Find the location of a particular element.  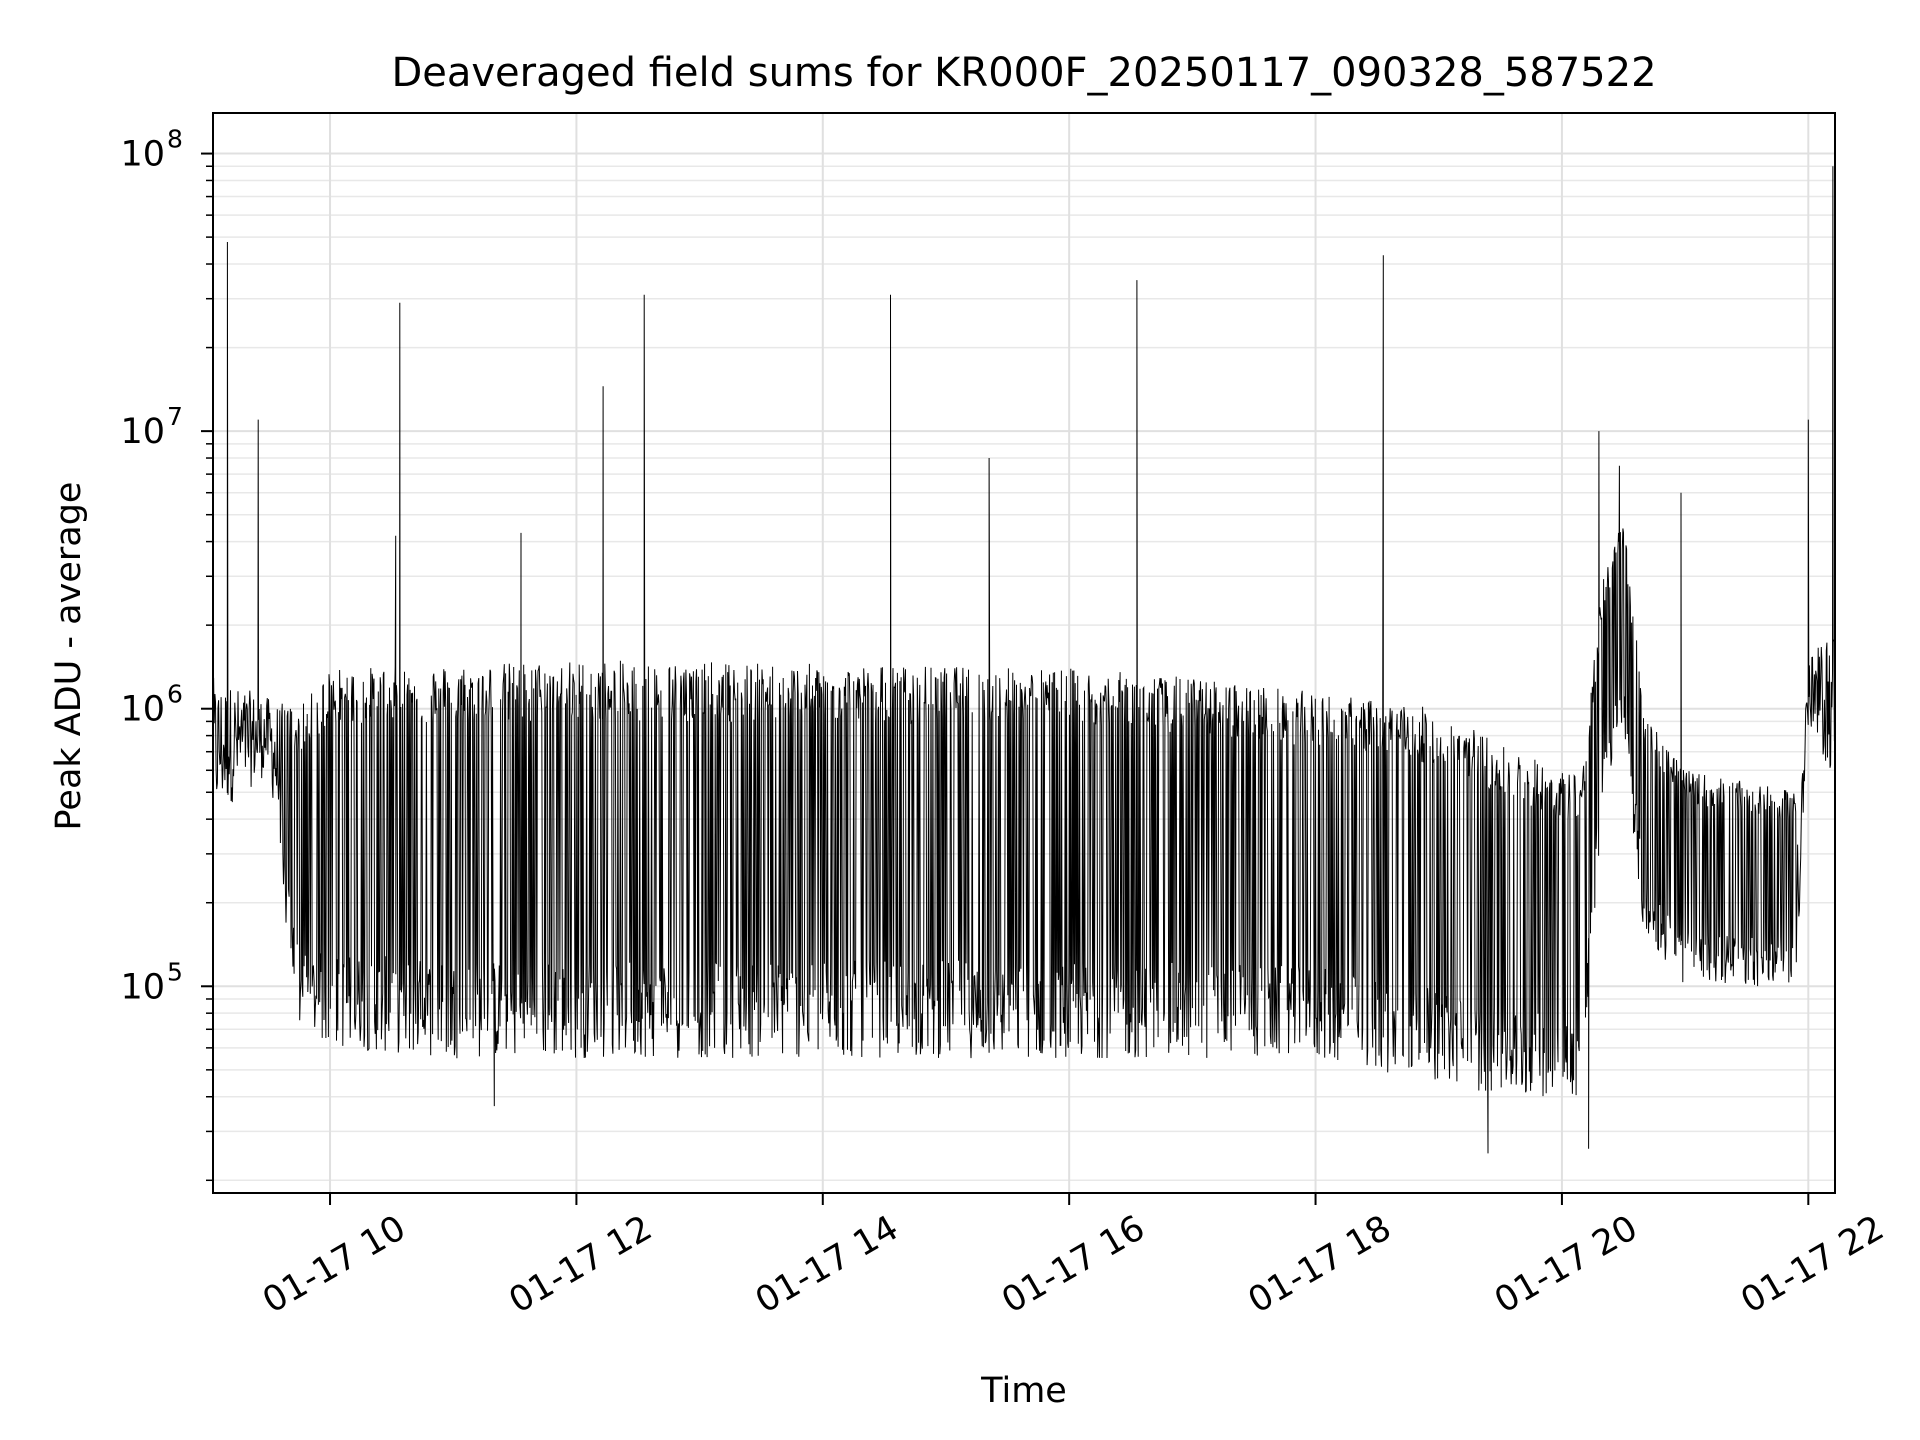

x-axis-label: Time is located at coordinates (1023, 1391).